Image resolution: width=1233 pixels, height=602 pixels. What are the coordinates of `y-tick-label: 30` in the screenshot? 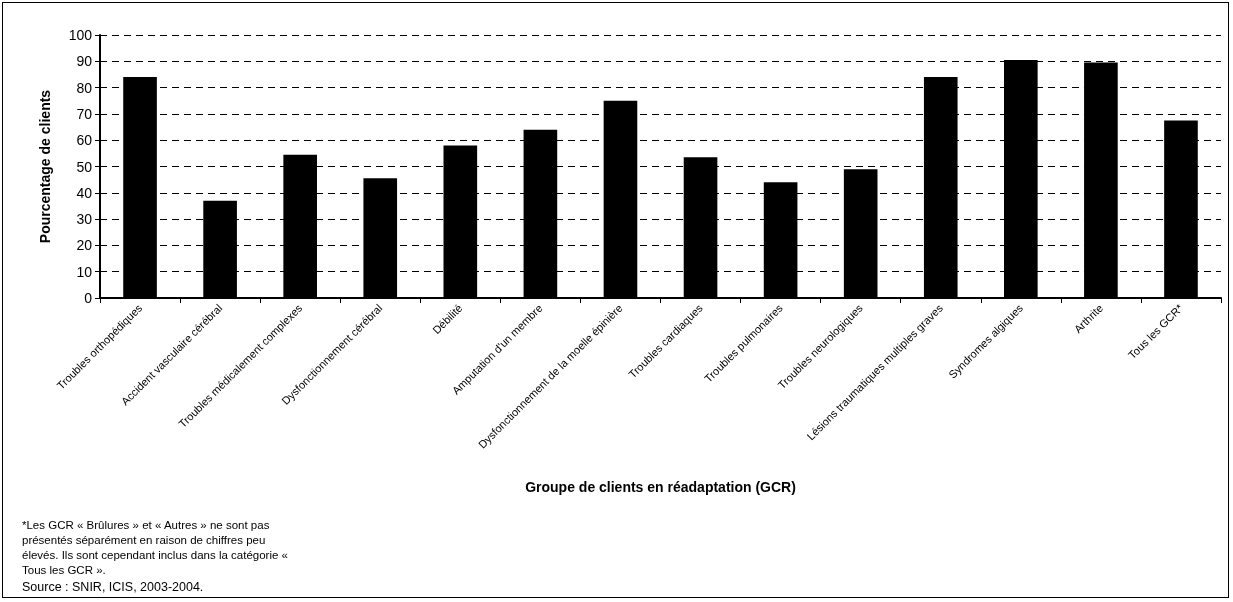 It's located at (84, 219).